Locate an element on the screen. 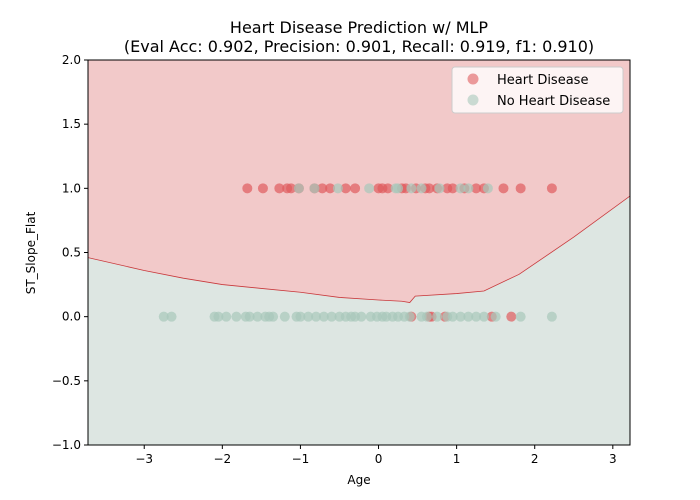  x-axis-label: Age is located at coordinates (358, 480).